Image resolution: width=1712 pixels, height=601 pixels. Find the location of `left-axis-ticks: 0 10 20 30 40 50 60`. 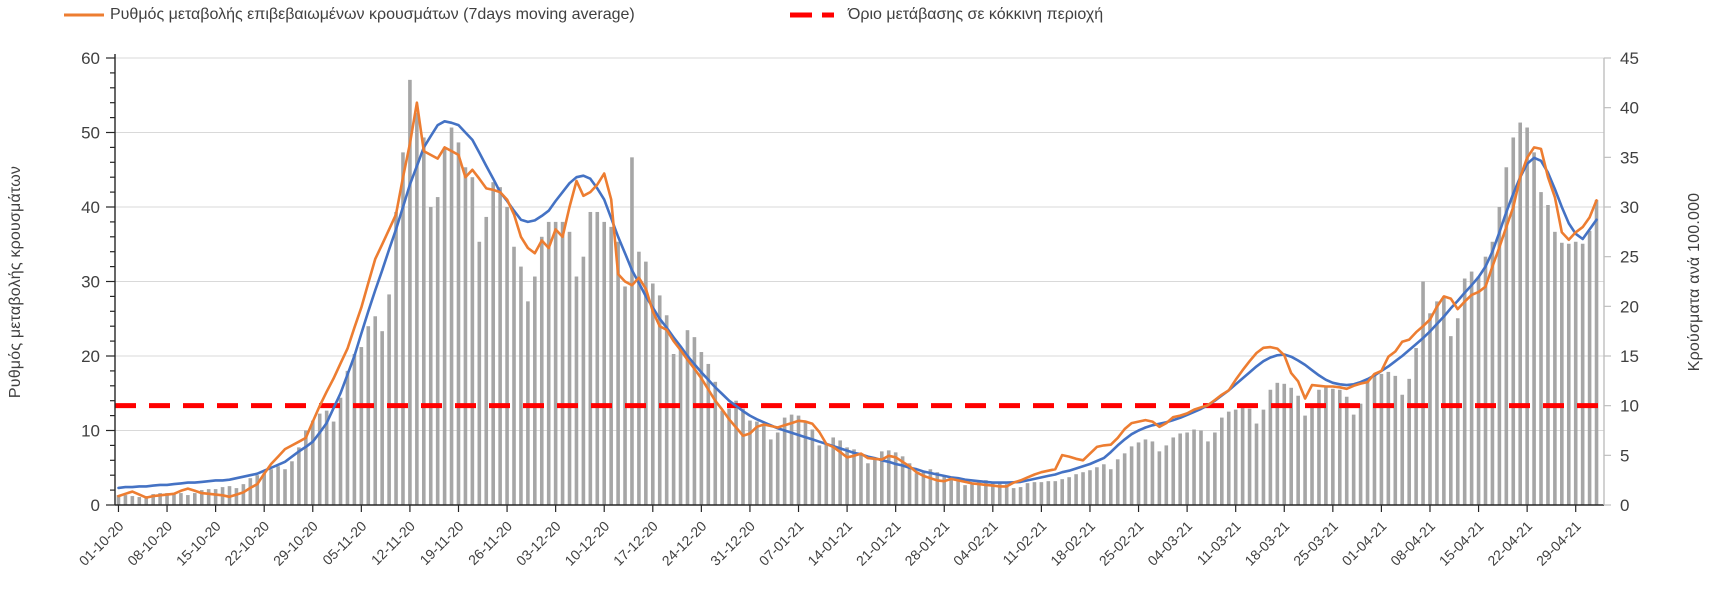

left-axis-ticks: 0 10 20 30 40 50 60 is located at coordinates (98, 282).